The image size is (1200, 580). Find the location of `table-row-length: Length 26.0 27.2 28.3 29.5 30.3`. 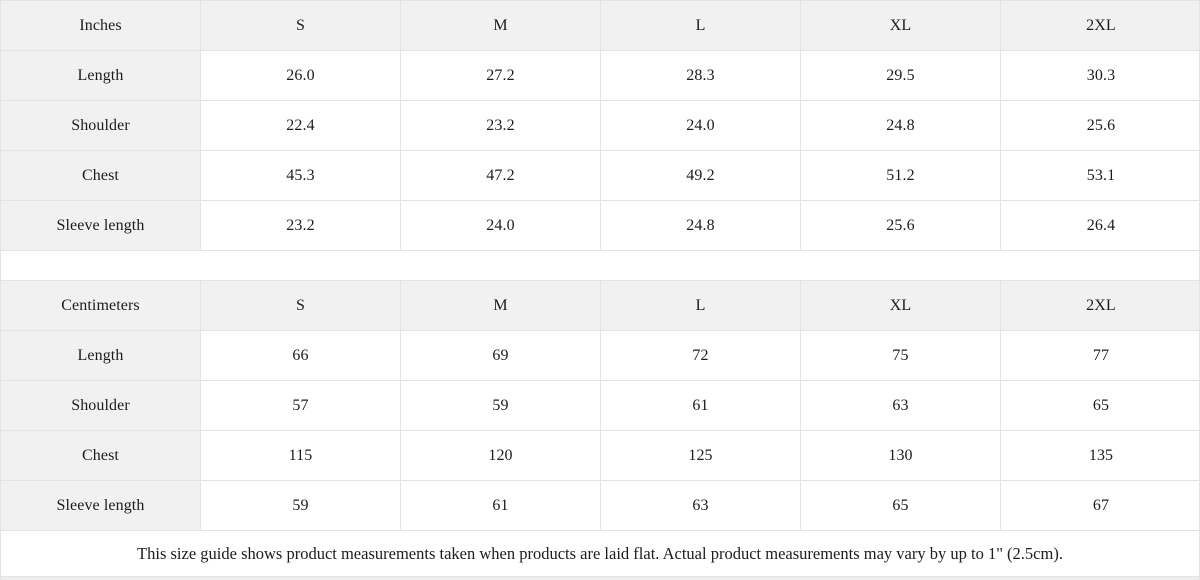

table-row-length: Length 26.0 27.2 28.3 29.5 30.3 is located at coordinates (600, 76).